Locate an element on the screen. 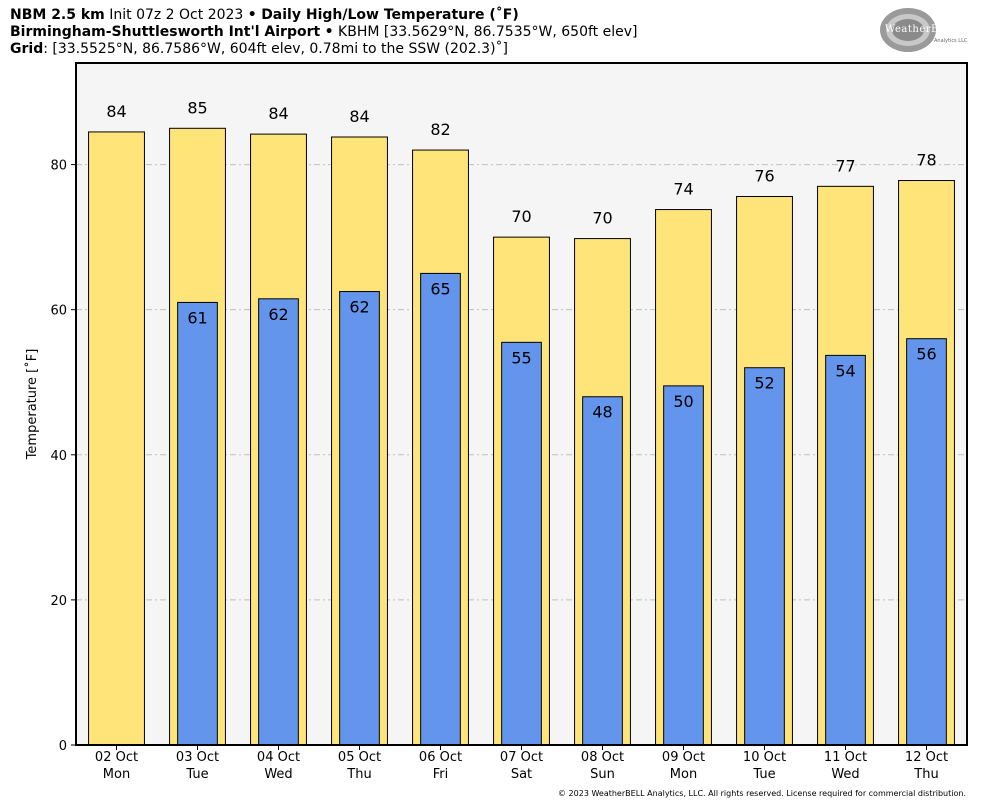 This screenshot has height=808, width=984. station-name: Birmingham-Shuttlesworth Int'l Airport is located at coordinates (165, 32).